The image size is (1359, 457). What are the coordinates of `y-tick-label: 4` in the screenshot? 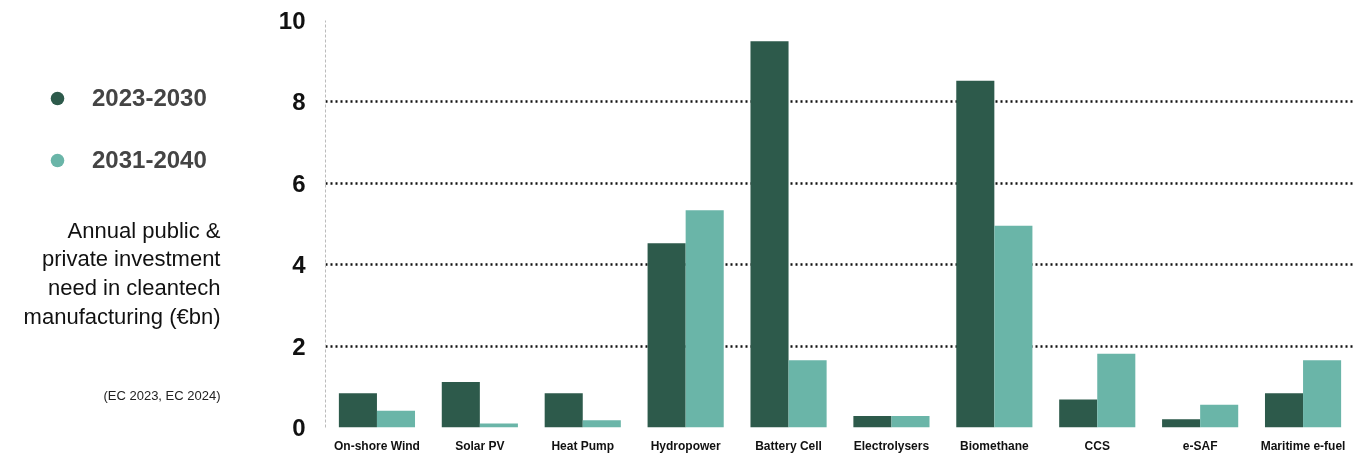 It's located at (299, 265).